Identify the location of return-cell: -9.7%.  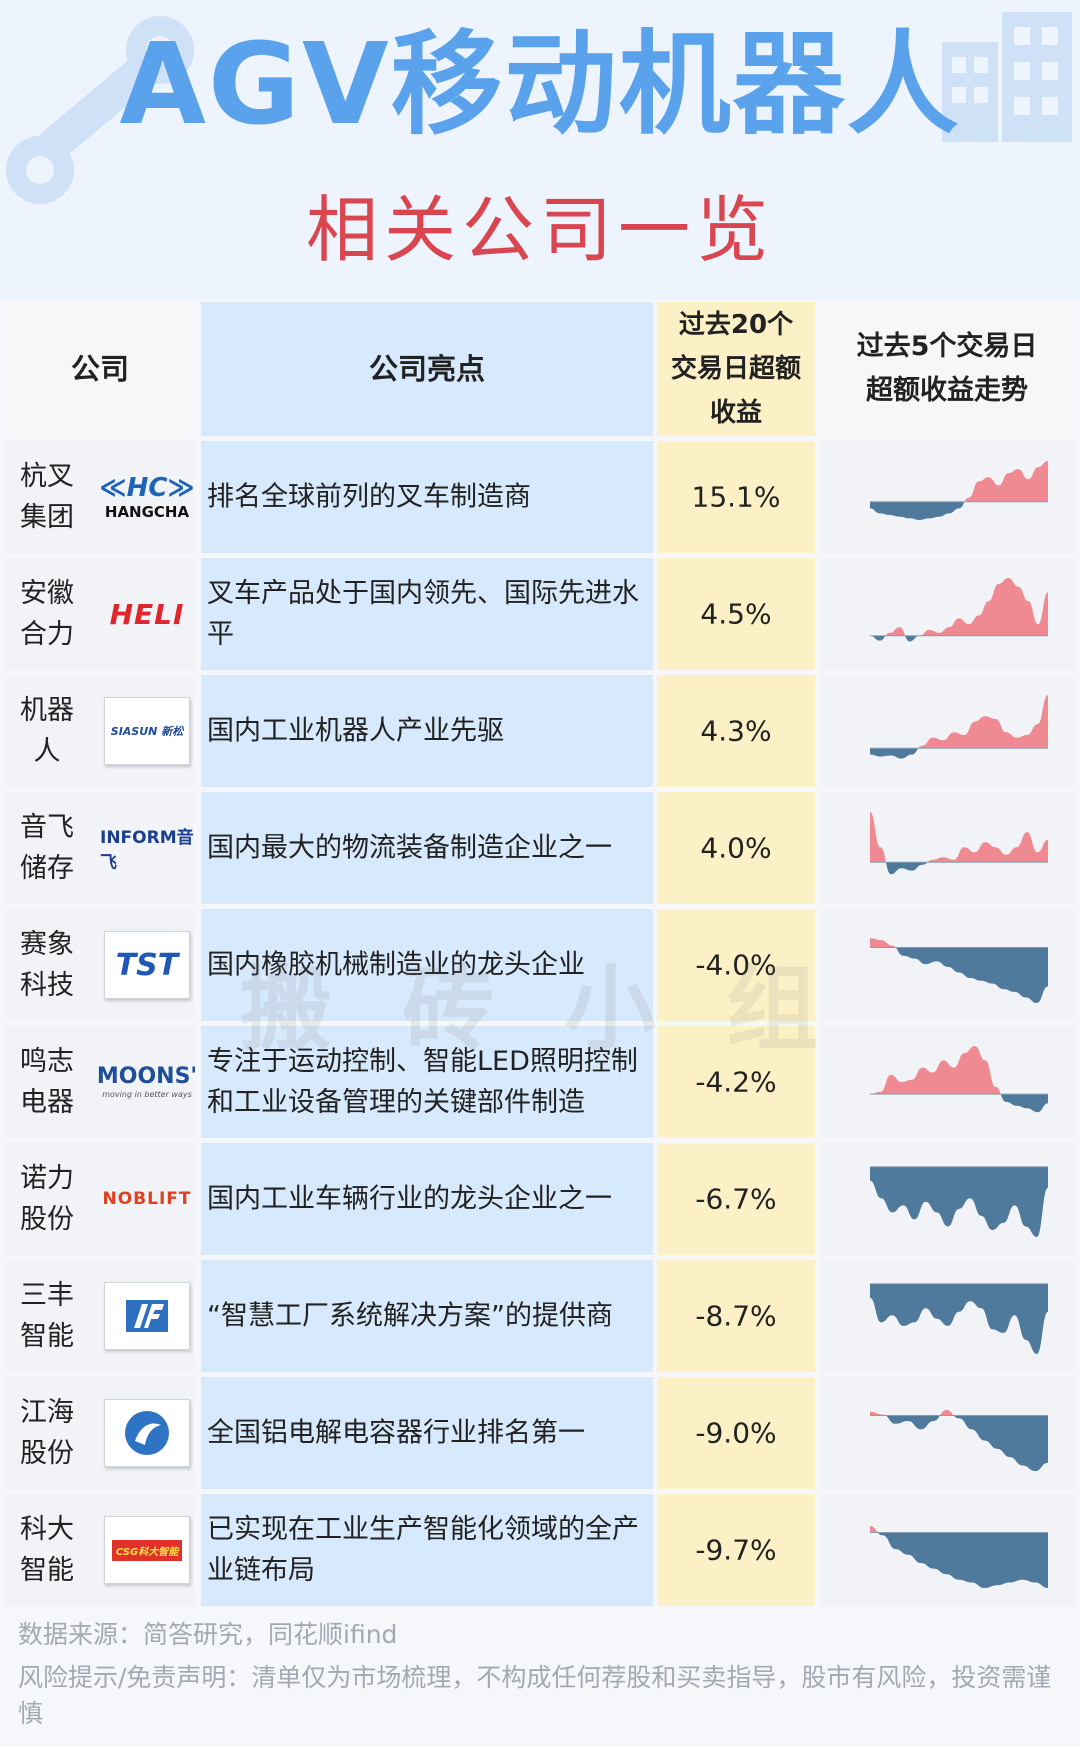
(736, 1550).